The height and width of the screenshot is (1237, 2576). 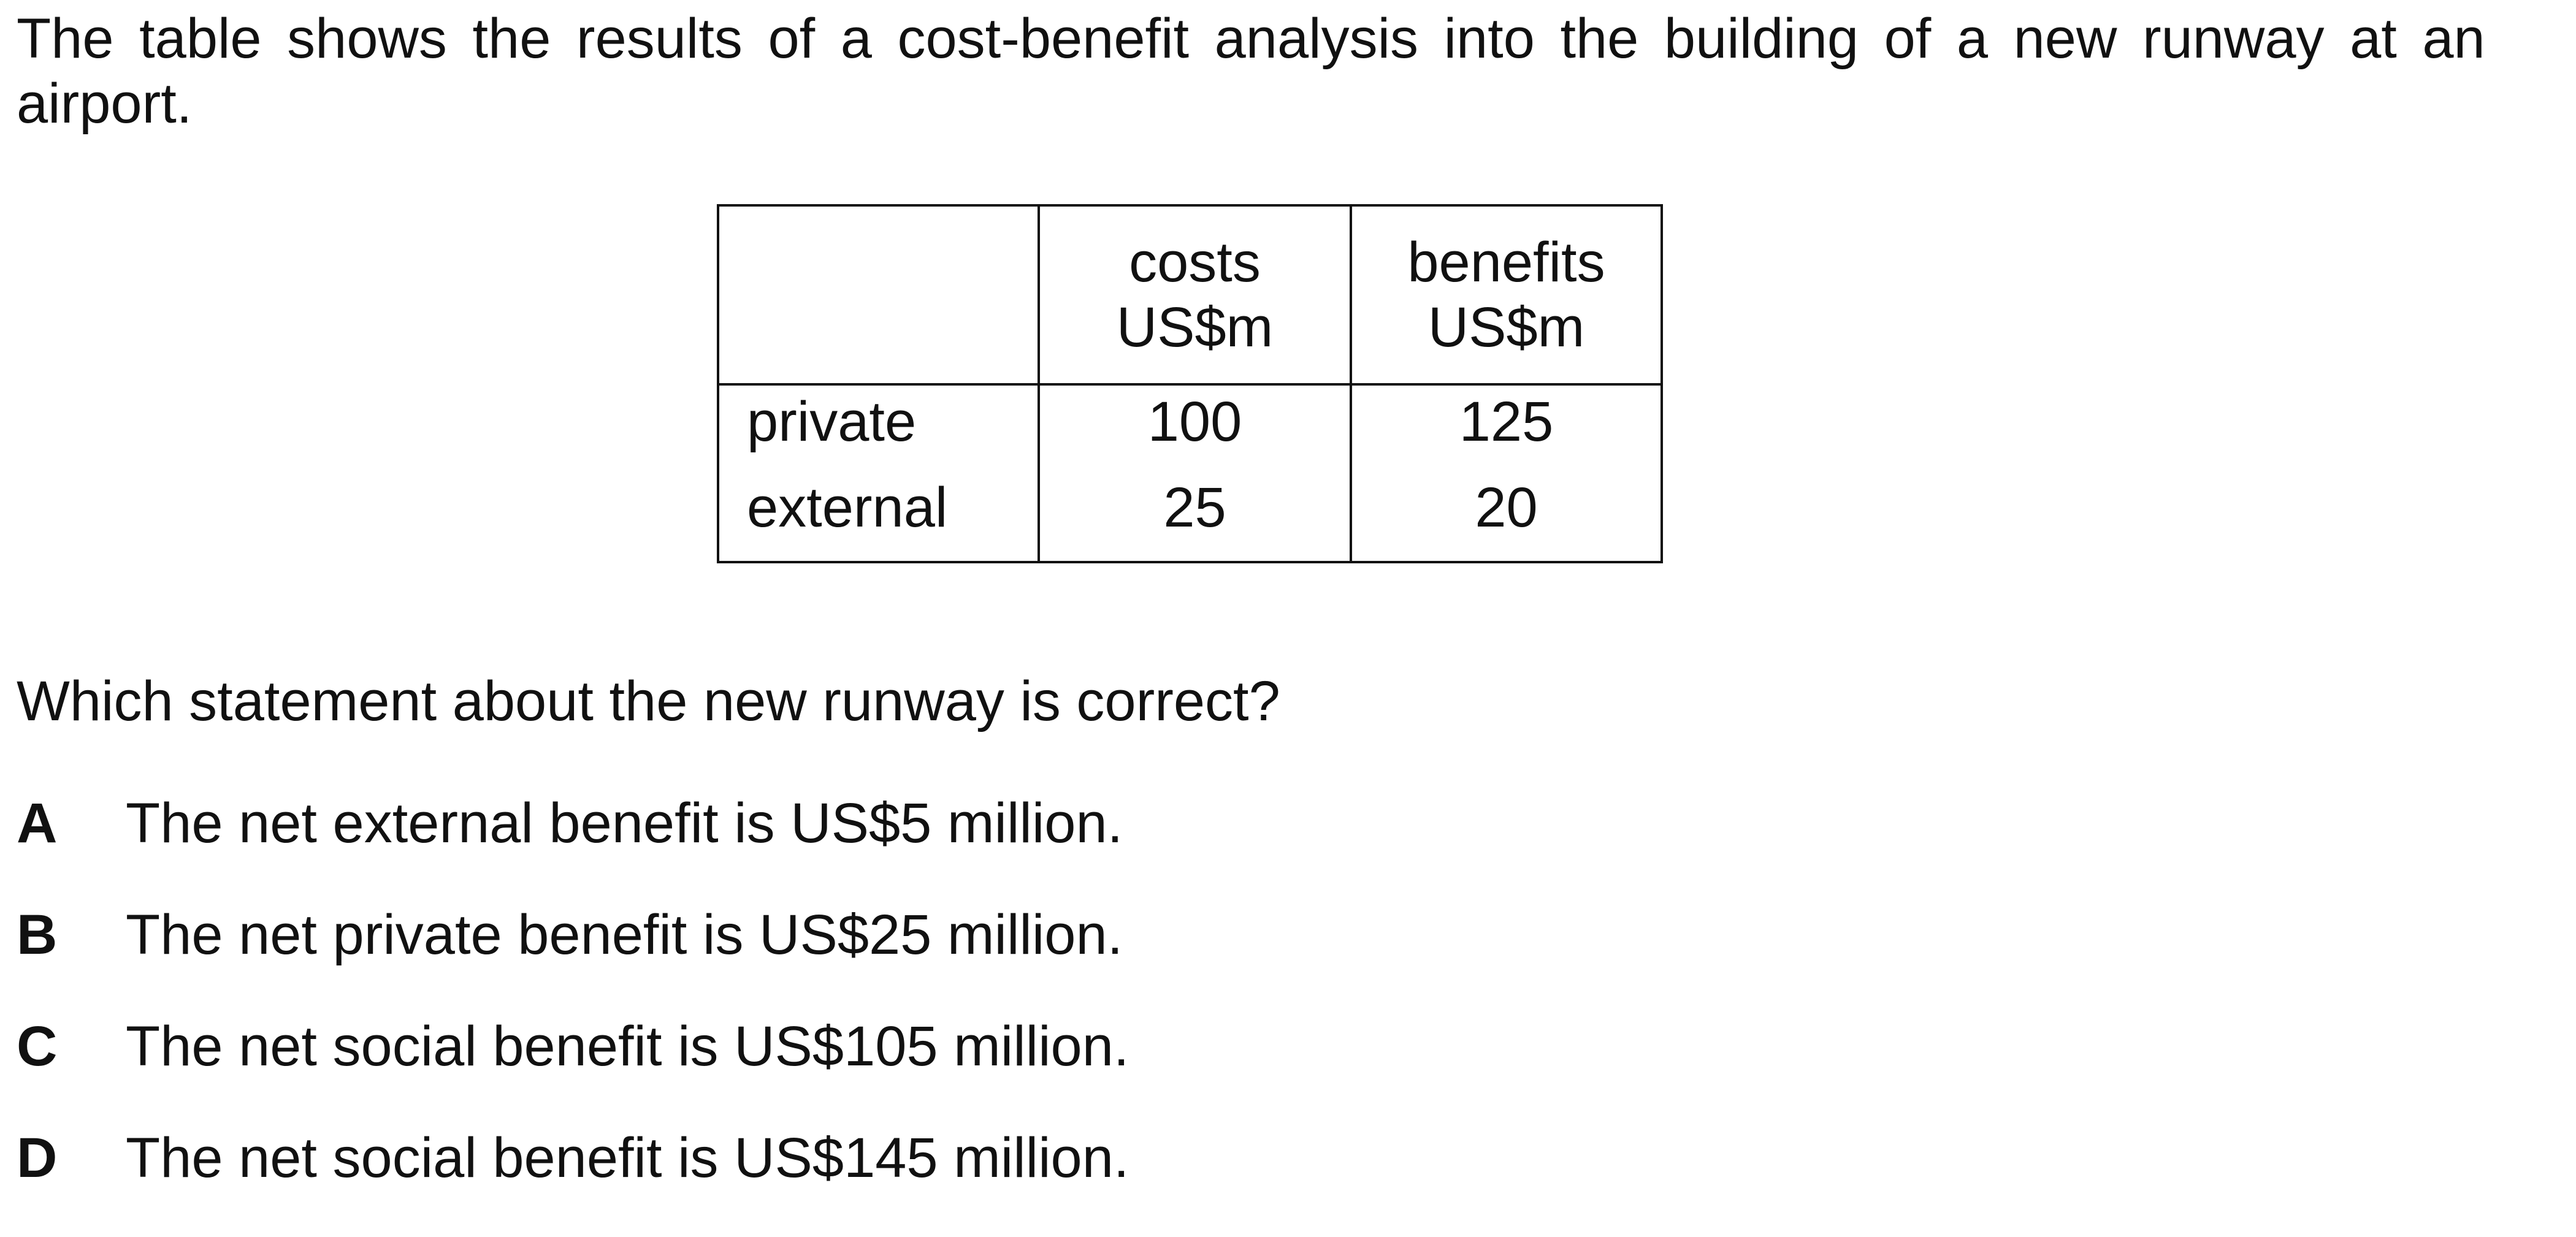 What do you see at coordinates (1195, 262) in the screenshot?
I see `header-costs-label: costs` at bounding box center [1195, 262].